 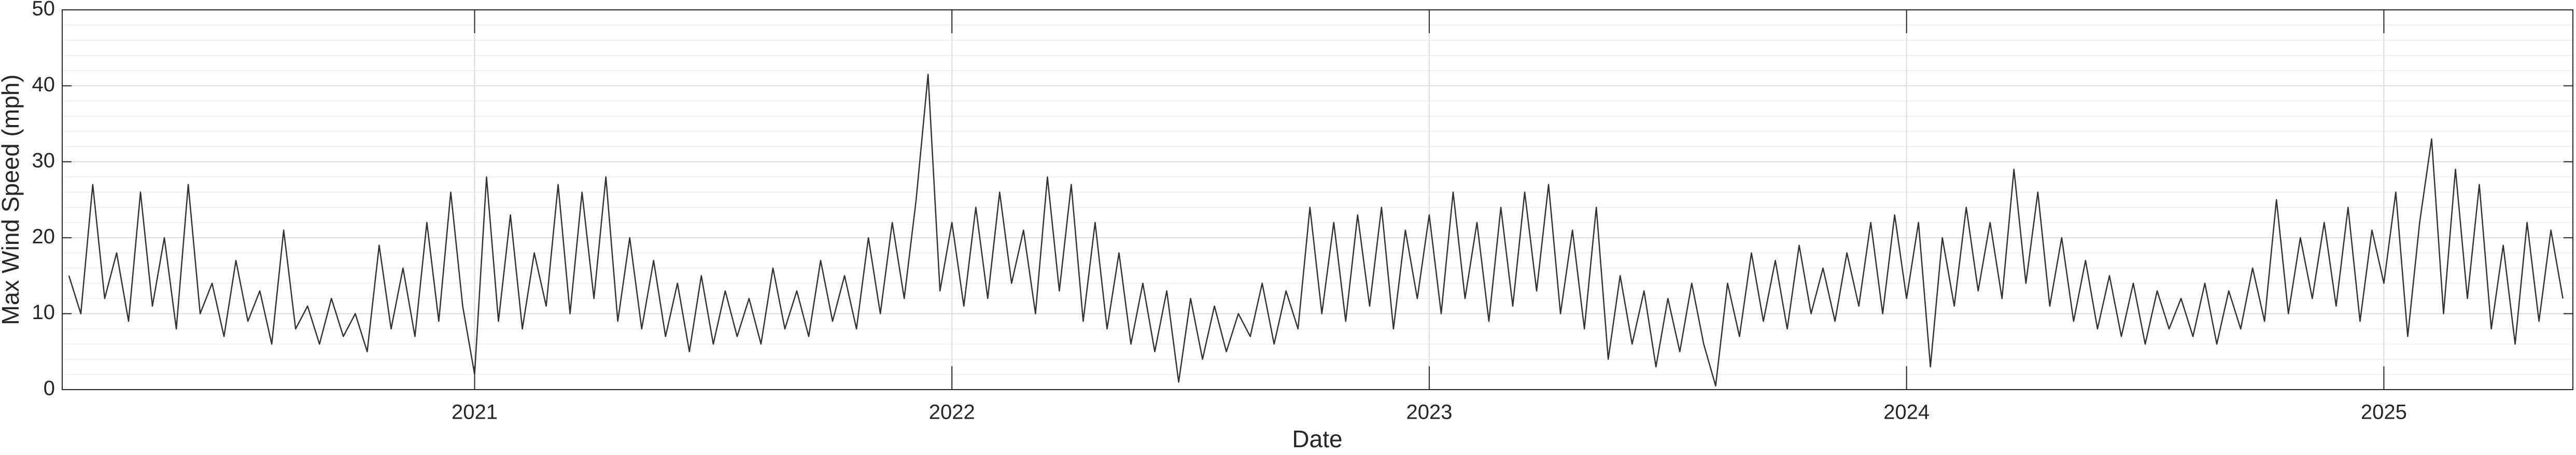 What do you see at coordinates (43, 237) in the screenshot?
I see `y-tick-label: 20` at bounding box center [43, 237].